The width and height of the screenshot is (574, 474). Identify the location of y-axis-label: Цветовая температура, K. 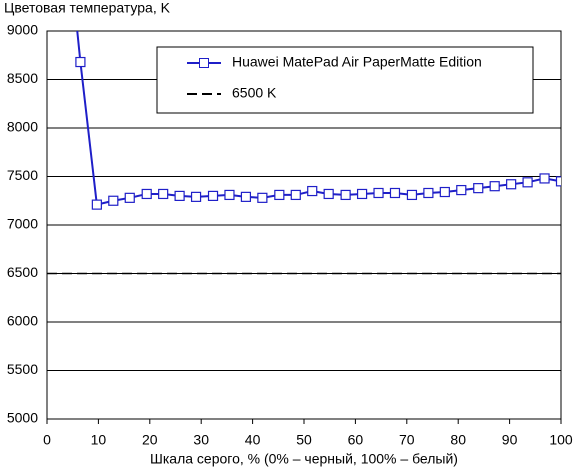
(87, 8).